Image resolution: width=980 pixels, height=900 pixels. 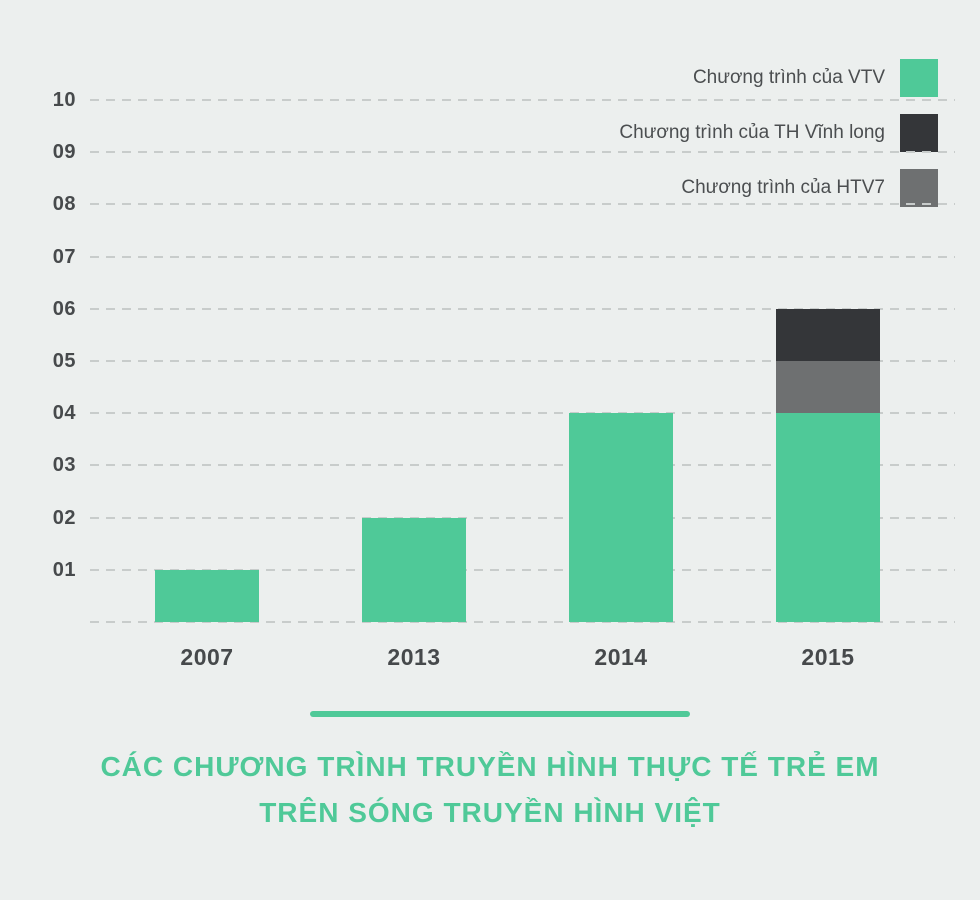 What do you see at coordinates (64, 413) in the screenshot?
I see `y-tick-label: 04` at bounding box center [64, 413].